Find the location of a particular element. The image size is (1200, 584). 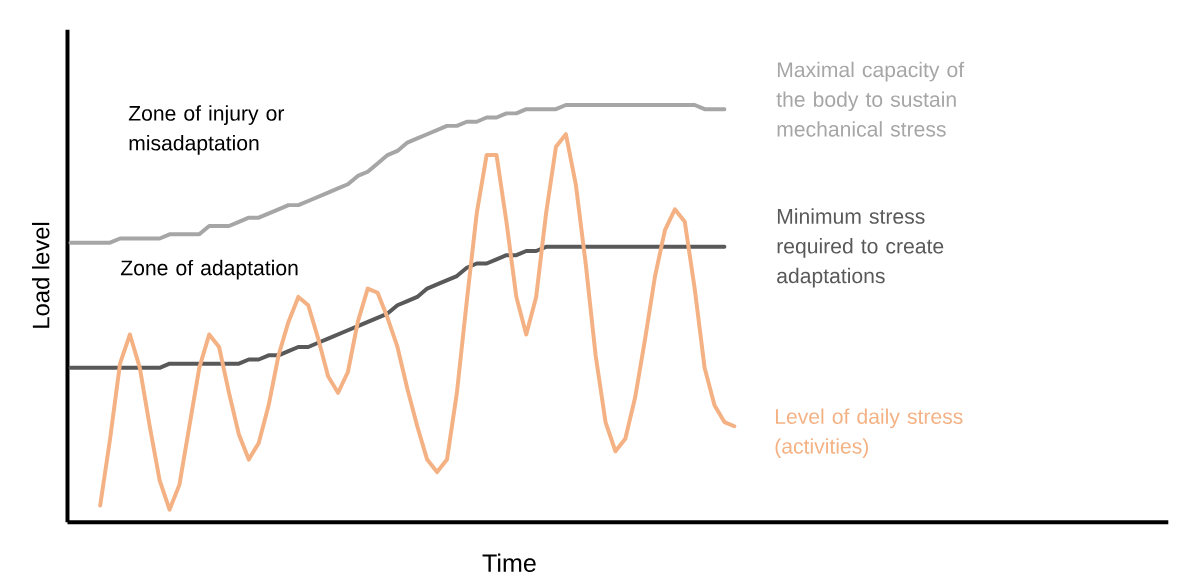

y-axis-title: Load level is located at coordinates (41, 275).